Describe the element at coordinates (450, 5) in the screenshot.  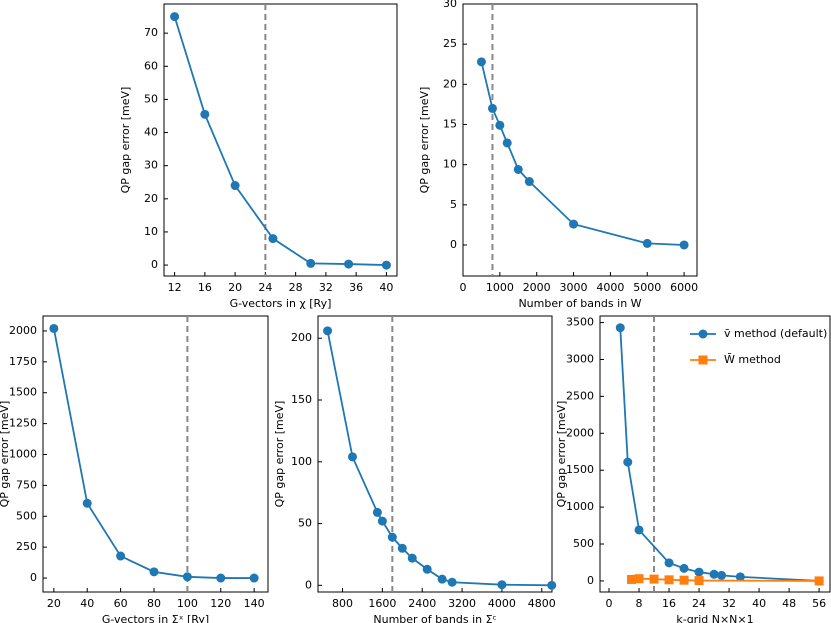
I see `y-tick-label: 30` at that location.